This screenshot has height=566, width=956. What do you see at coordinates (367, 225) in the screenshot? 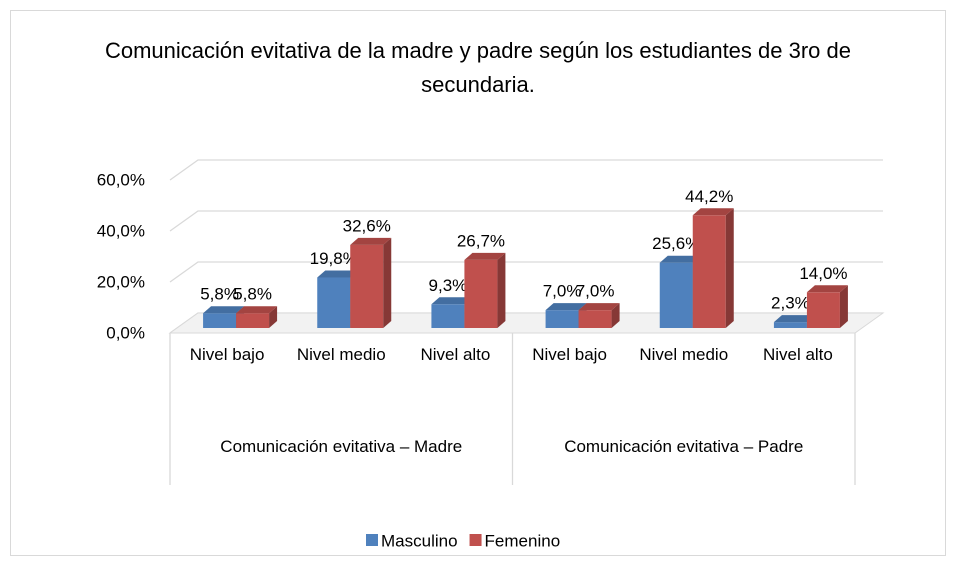
I see `value-label: 32,6%` at bounding box center [367, 225].